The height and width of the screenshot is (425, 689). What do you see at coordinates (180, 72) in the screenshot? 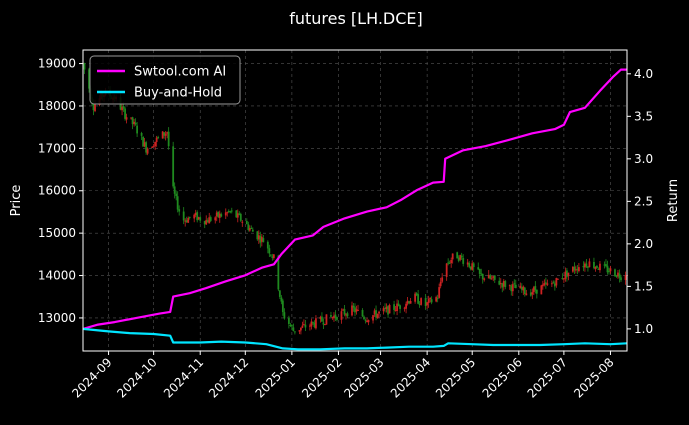
I see `legend-label: Swtool.com AI` at bounding box center [180, 72].